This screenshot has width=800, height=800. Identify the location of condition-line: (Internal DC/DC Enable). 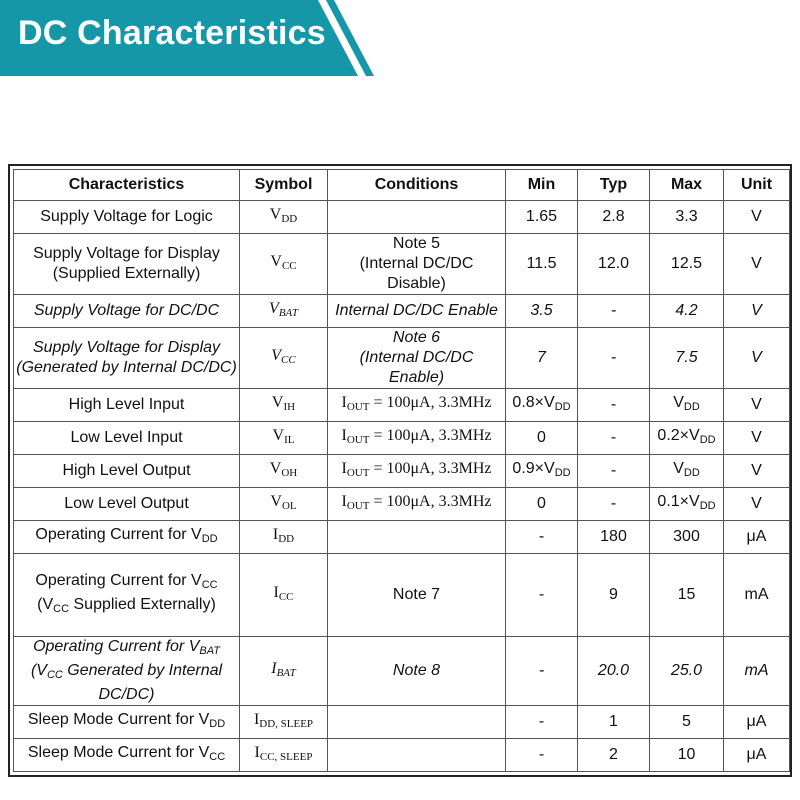
(416, 367).